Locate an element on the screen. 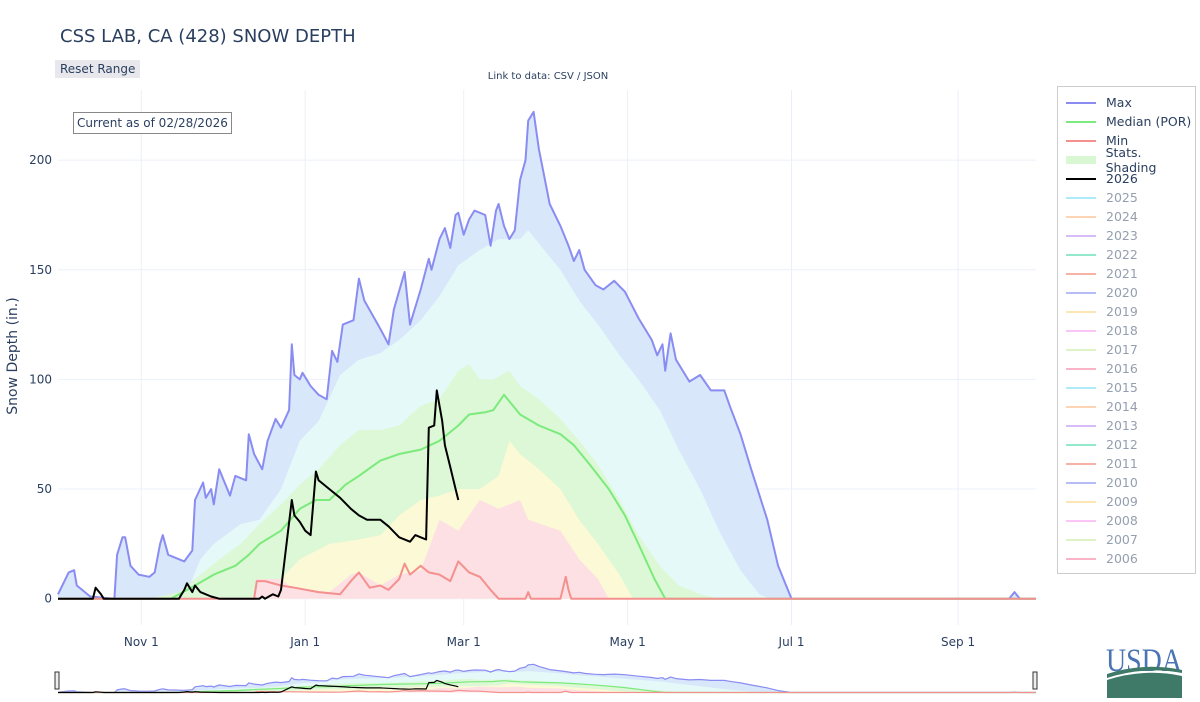  legend-item-2024: 2024 is located at coordinates (1102, 216).